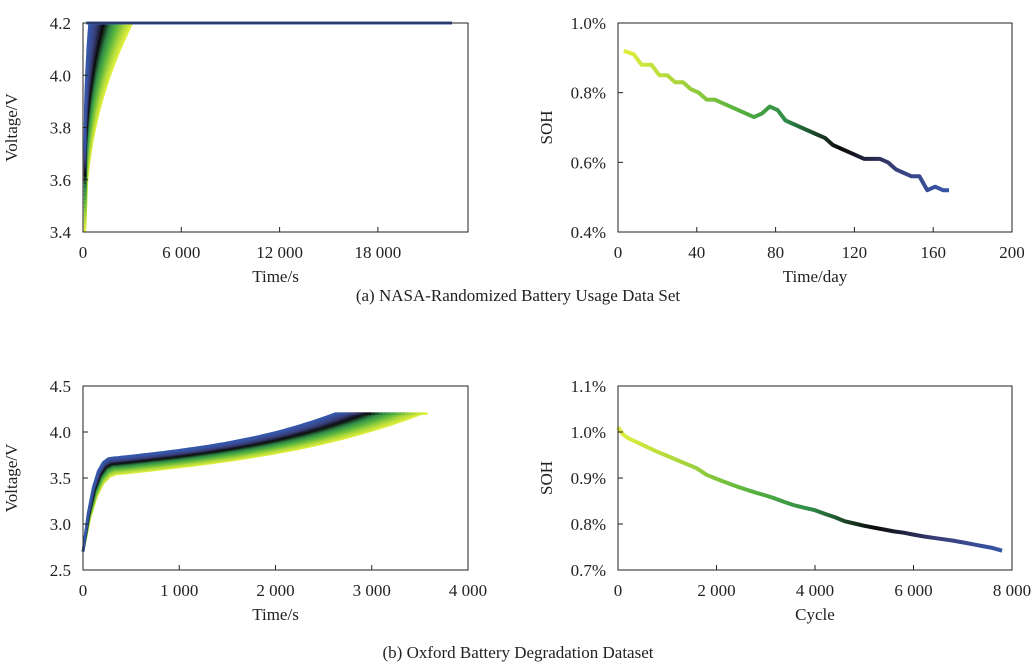 This screenshot has width=1036, height=665. Describe the element at coordinates (588, 232) in the screenshot. I see `y-tick-label: 0.4%` at that location.